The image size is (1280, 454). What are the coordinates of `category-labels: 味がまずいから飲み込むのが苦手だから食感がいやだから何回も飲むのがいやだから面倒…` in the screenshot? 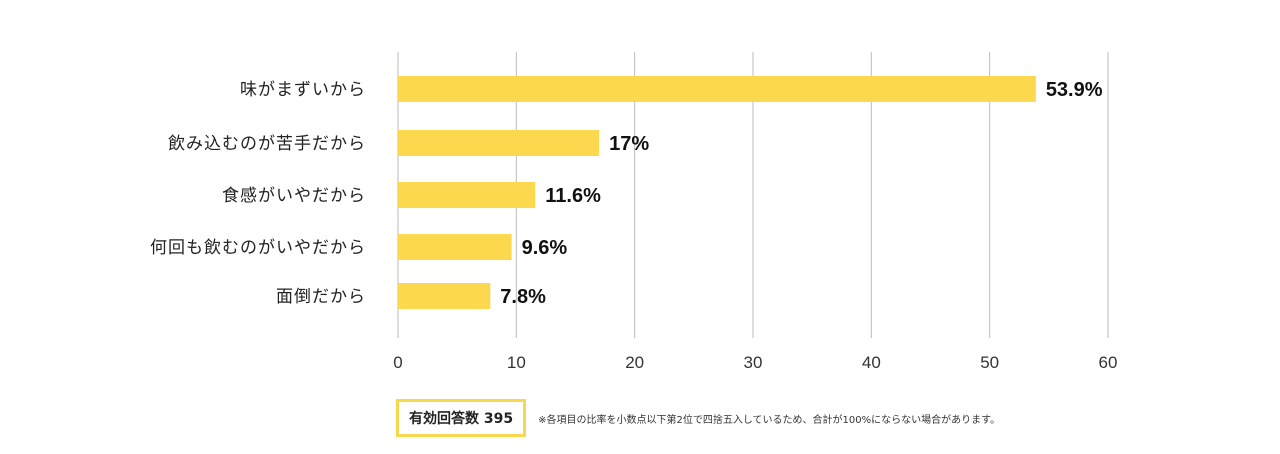 It's located at (258, 193).